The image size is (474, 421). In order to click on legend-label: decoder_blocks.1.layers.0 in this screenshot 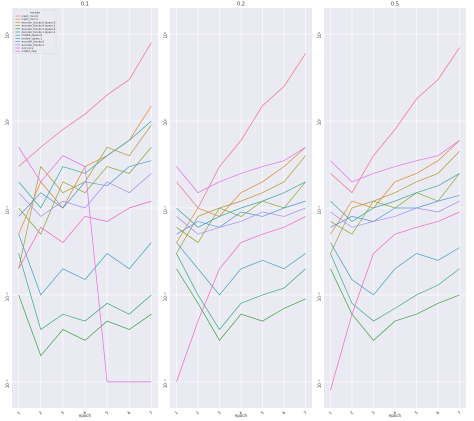, I will do `click(39, 29)`.